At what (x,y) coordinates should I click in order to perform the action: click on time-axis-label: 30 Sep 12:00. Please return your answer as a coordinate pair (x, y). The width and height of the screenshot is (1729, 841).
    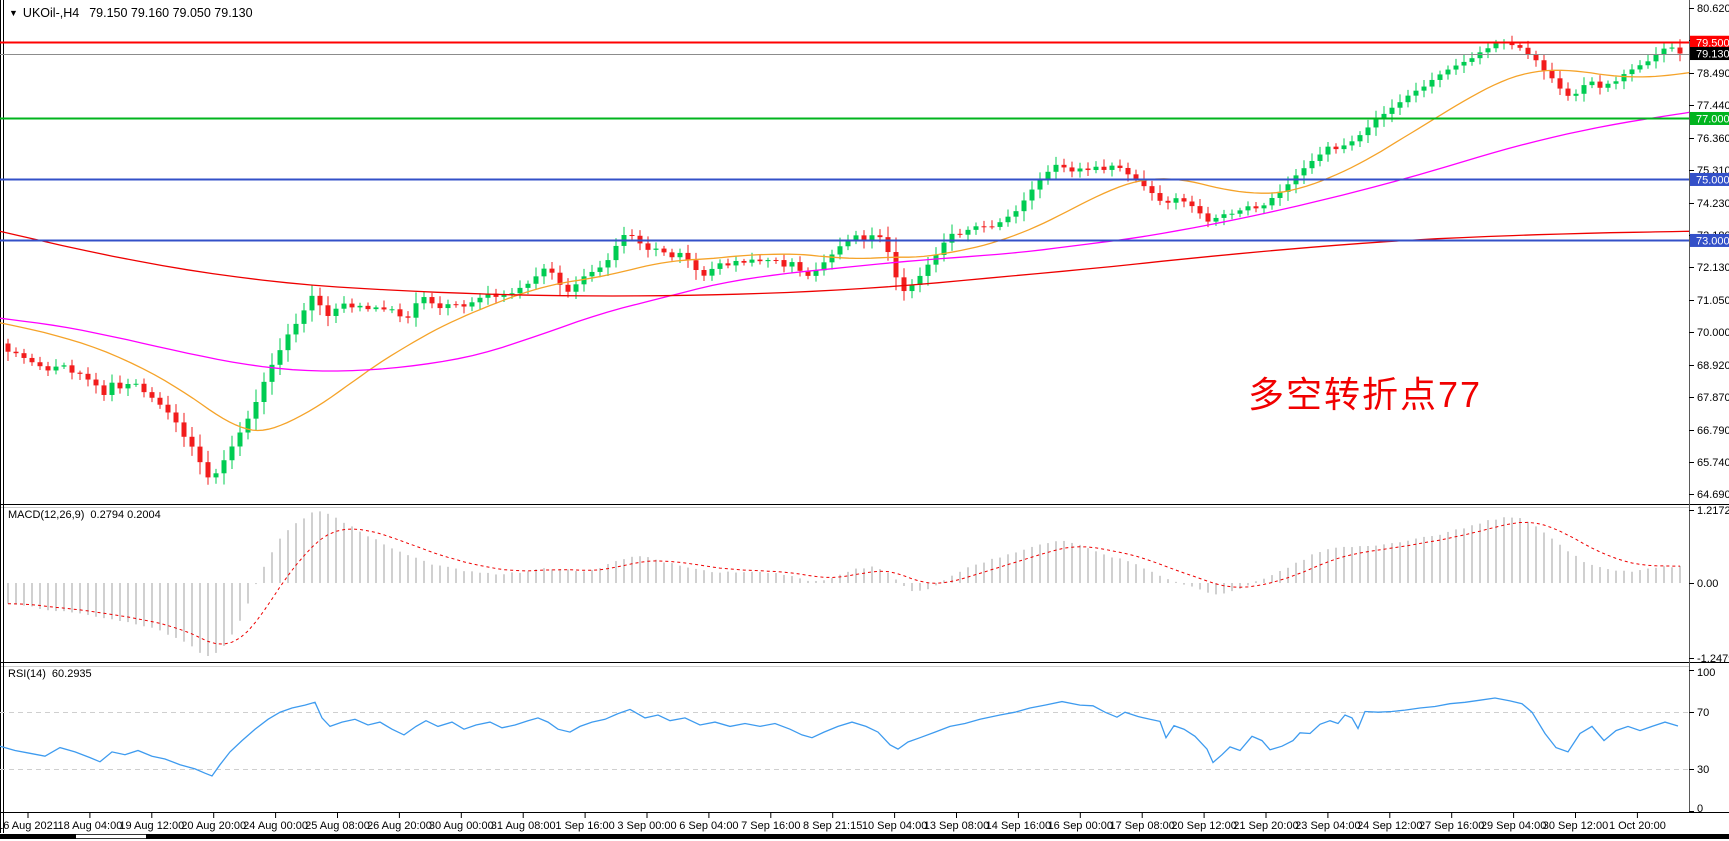
    Looking at the image, I should click on (1575, 826).